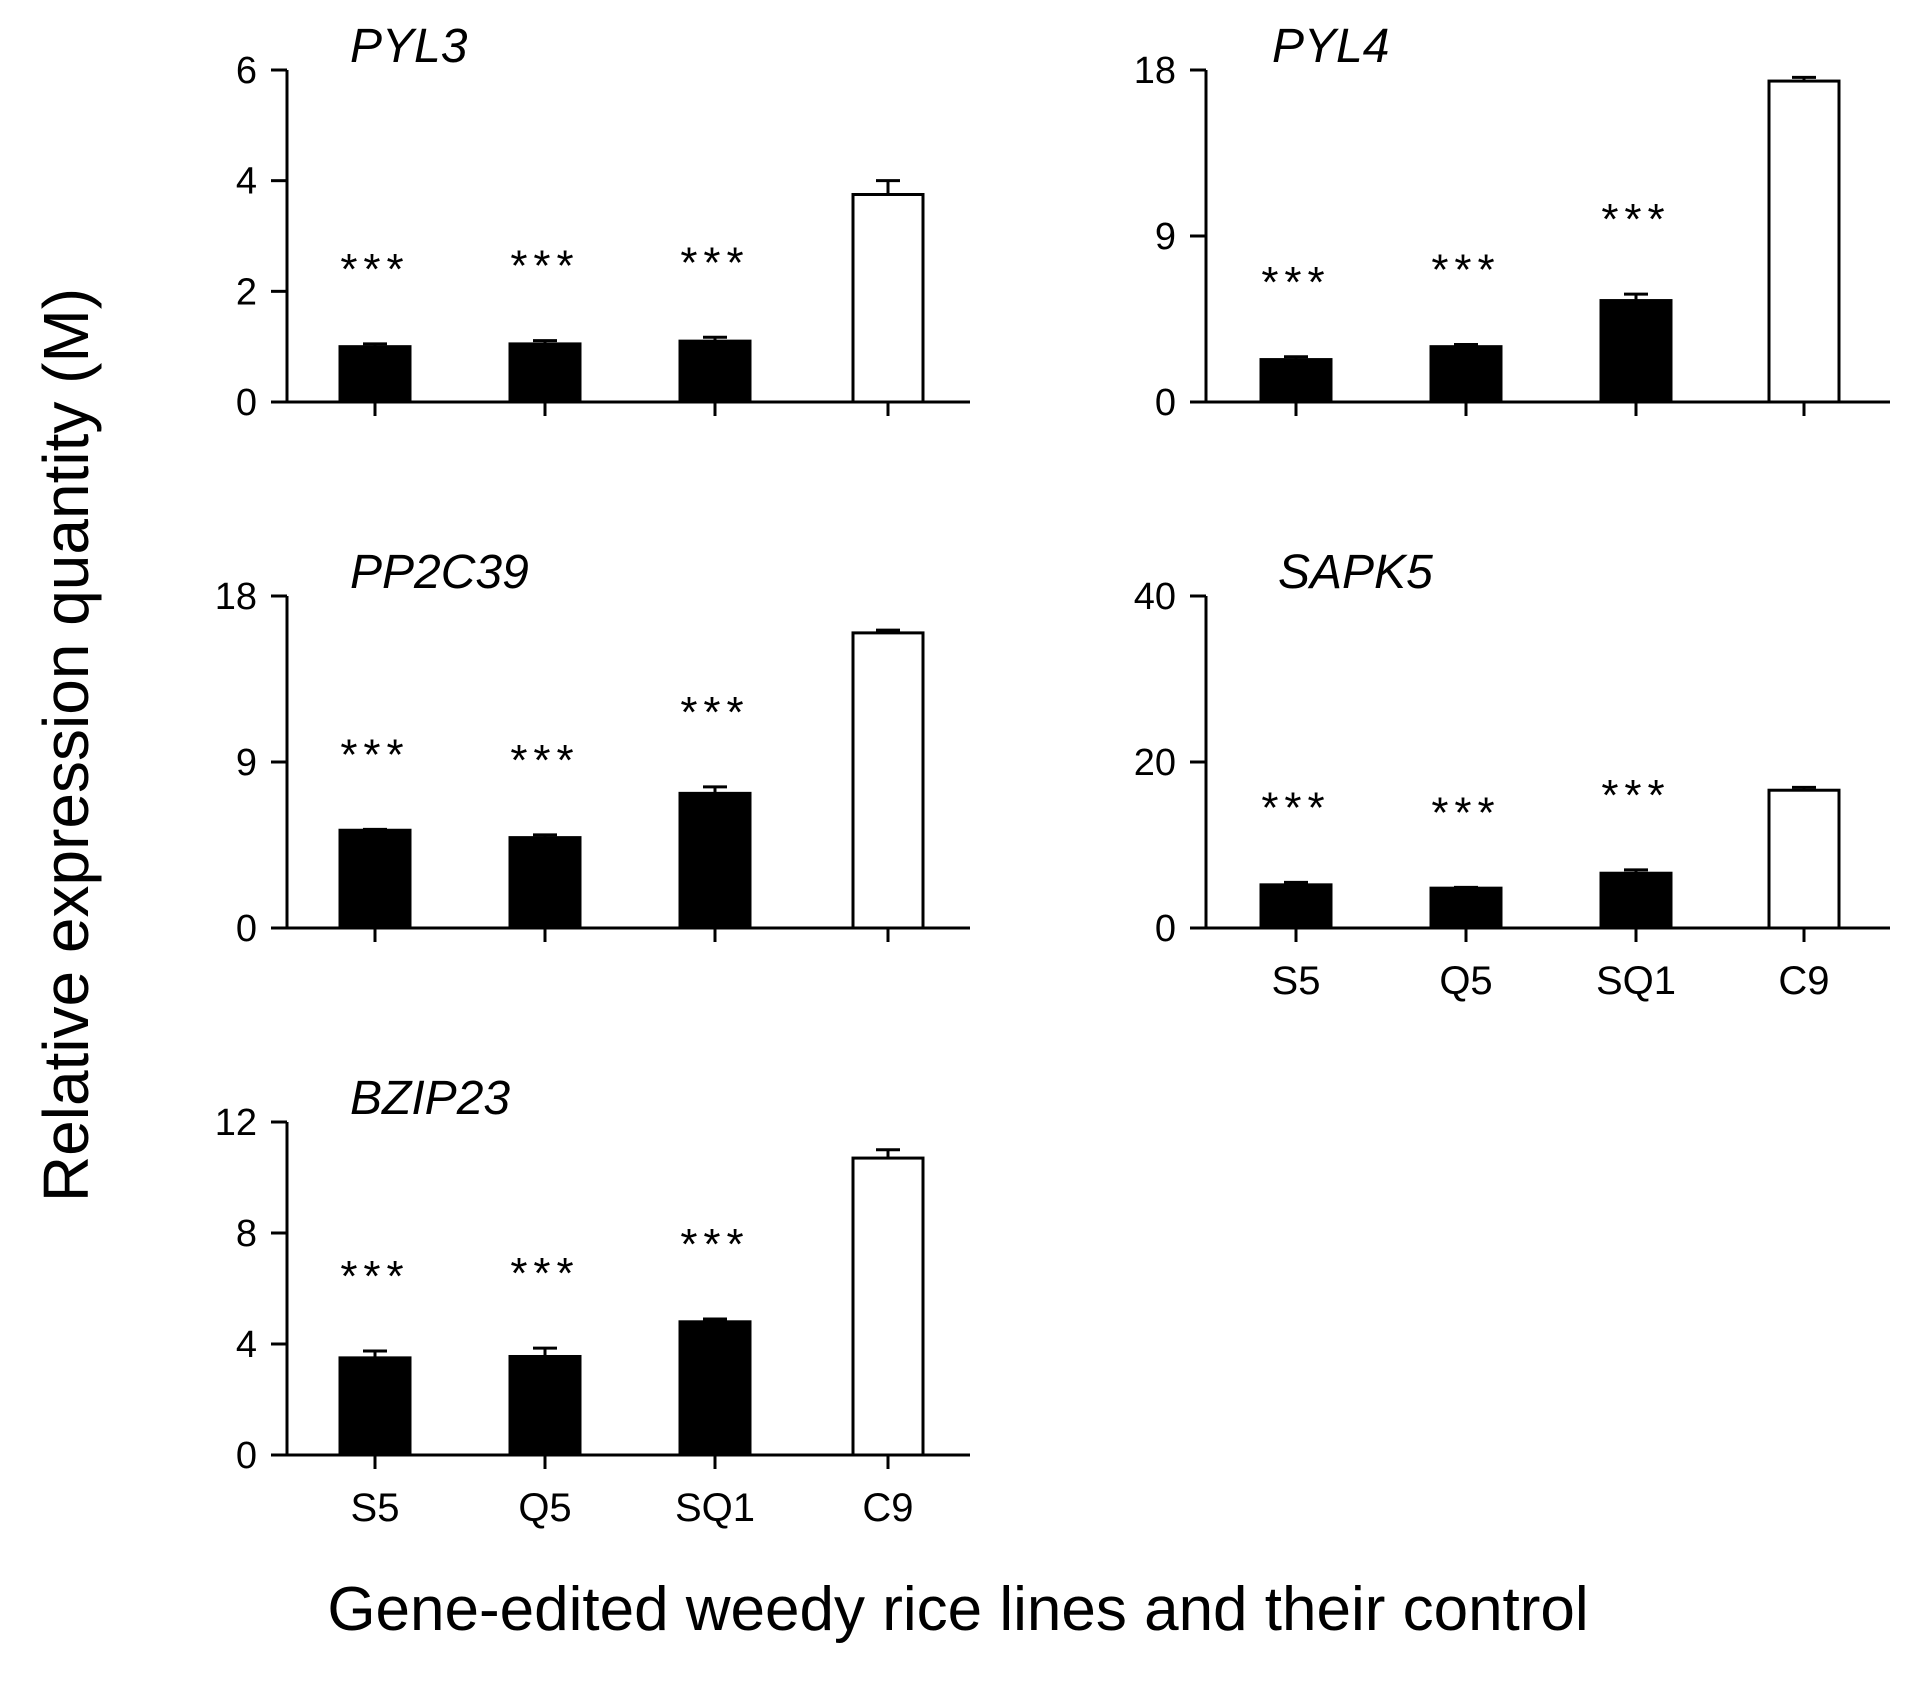 The width and height of the screenshot is (1906, 1703). What do you see at coordinates (1355, 572) in the screenshot?
I see `panel-title: SAPK5` at bounding box center [1355, 572].